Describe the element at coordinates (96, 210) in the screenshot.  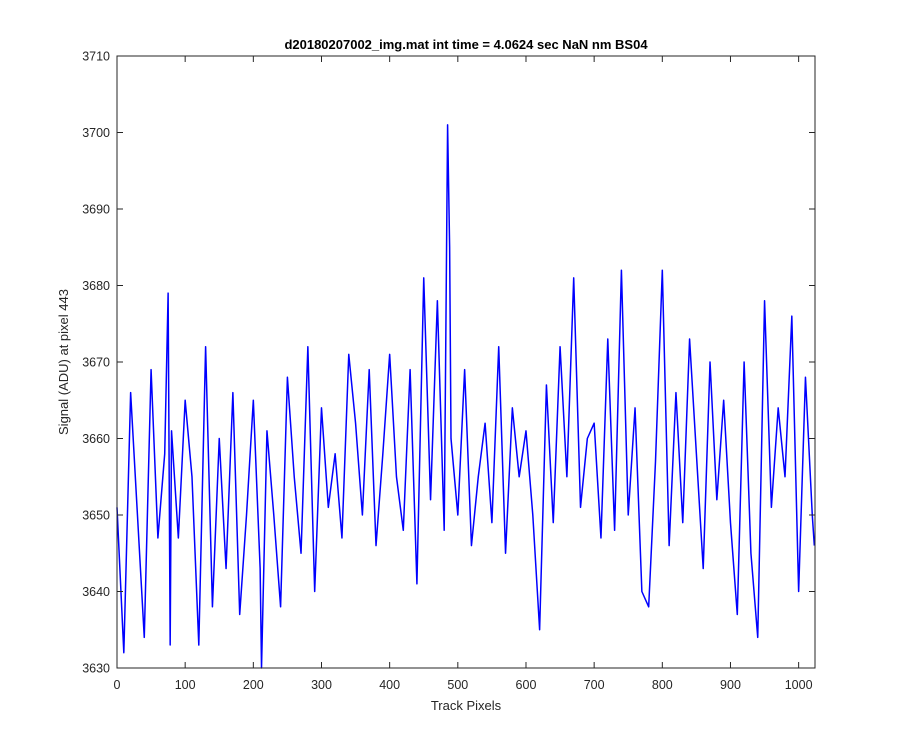
I see `y-tick-label: 3690` at that location.